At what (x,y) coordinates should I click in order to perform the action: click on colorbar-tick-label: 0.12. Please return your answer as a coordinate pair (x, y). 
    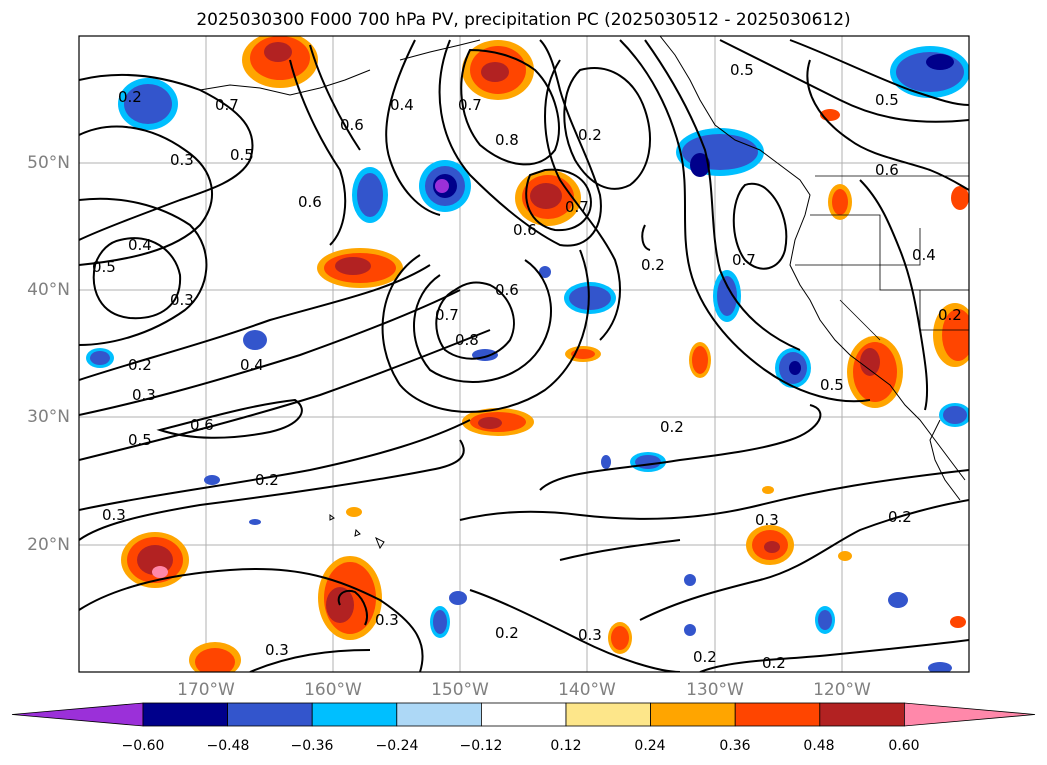
    Looking at the image, I should click on (566, 746).